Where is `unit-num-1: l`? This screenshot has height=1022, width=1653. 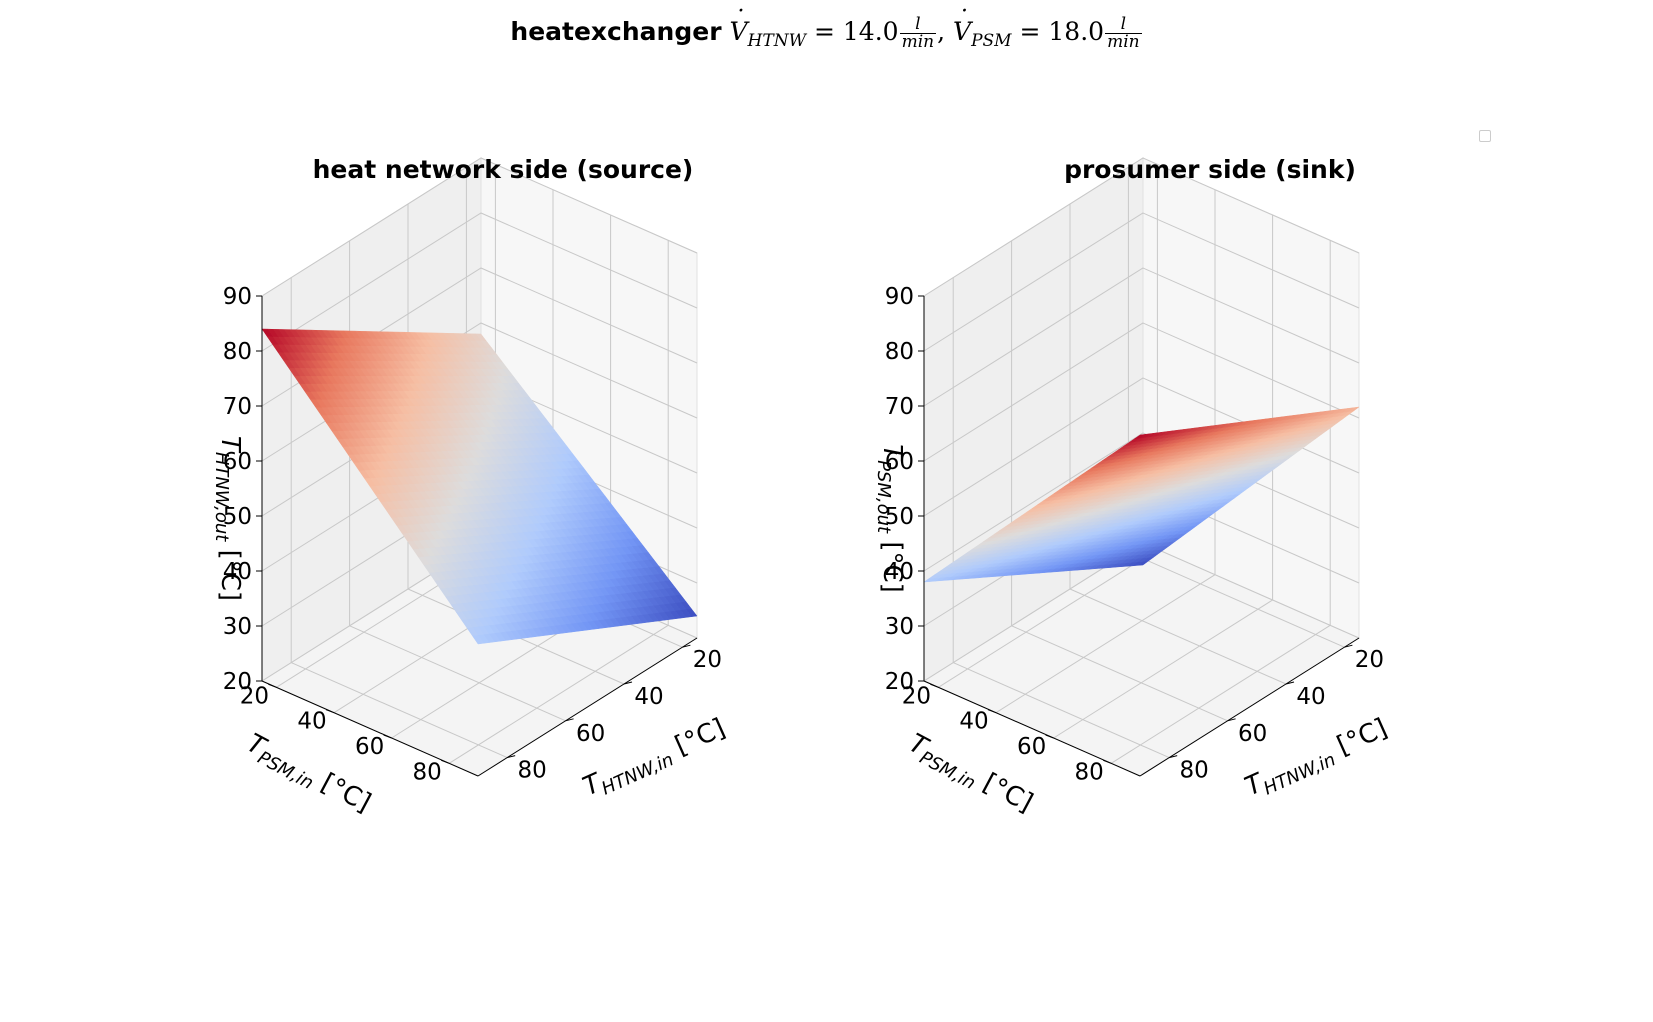
unit-num-1: l is located at coordinates (918, 25).